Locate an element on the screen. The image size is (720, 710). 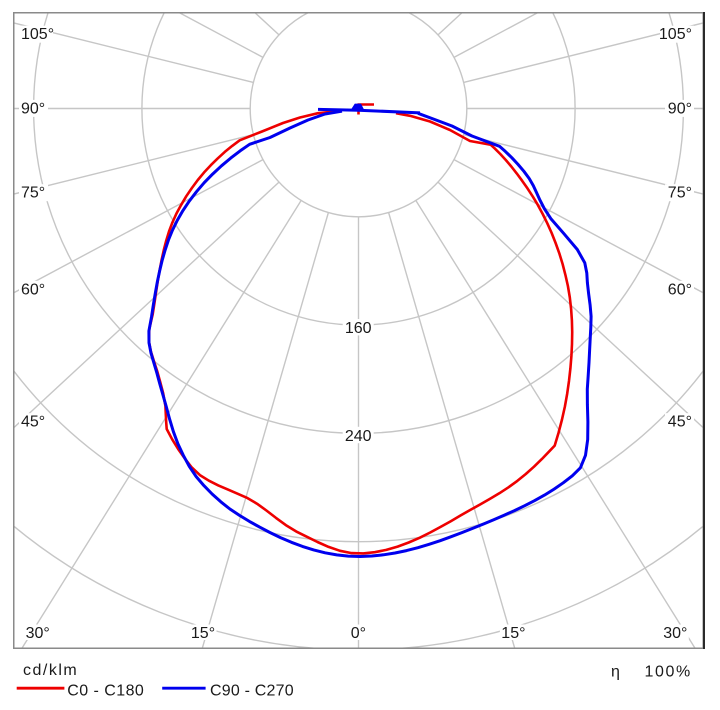
svg-text: 0° is located at coordinates (358, 633).